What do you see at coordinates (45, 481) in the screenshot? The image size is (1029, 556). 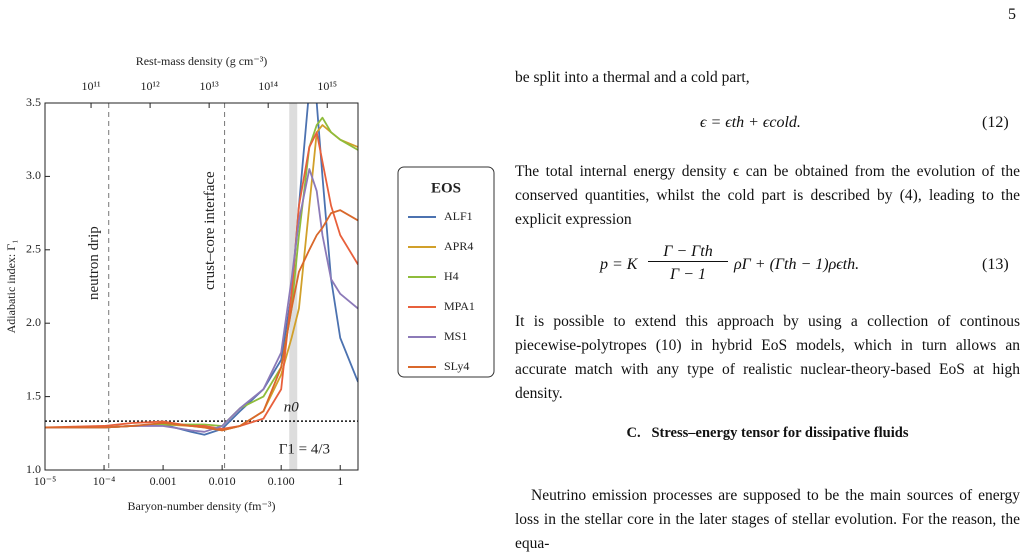 I see `x-tick-label: 10⁻⁵` at bounding box center [45, 481].